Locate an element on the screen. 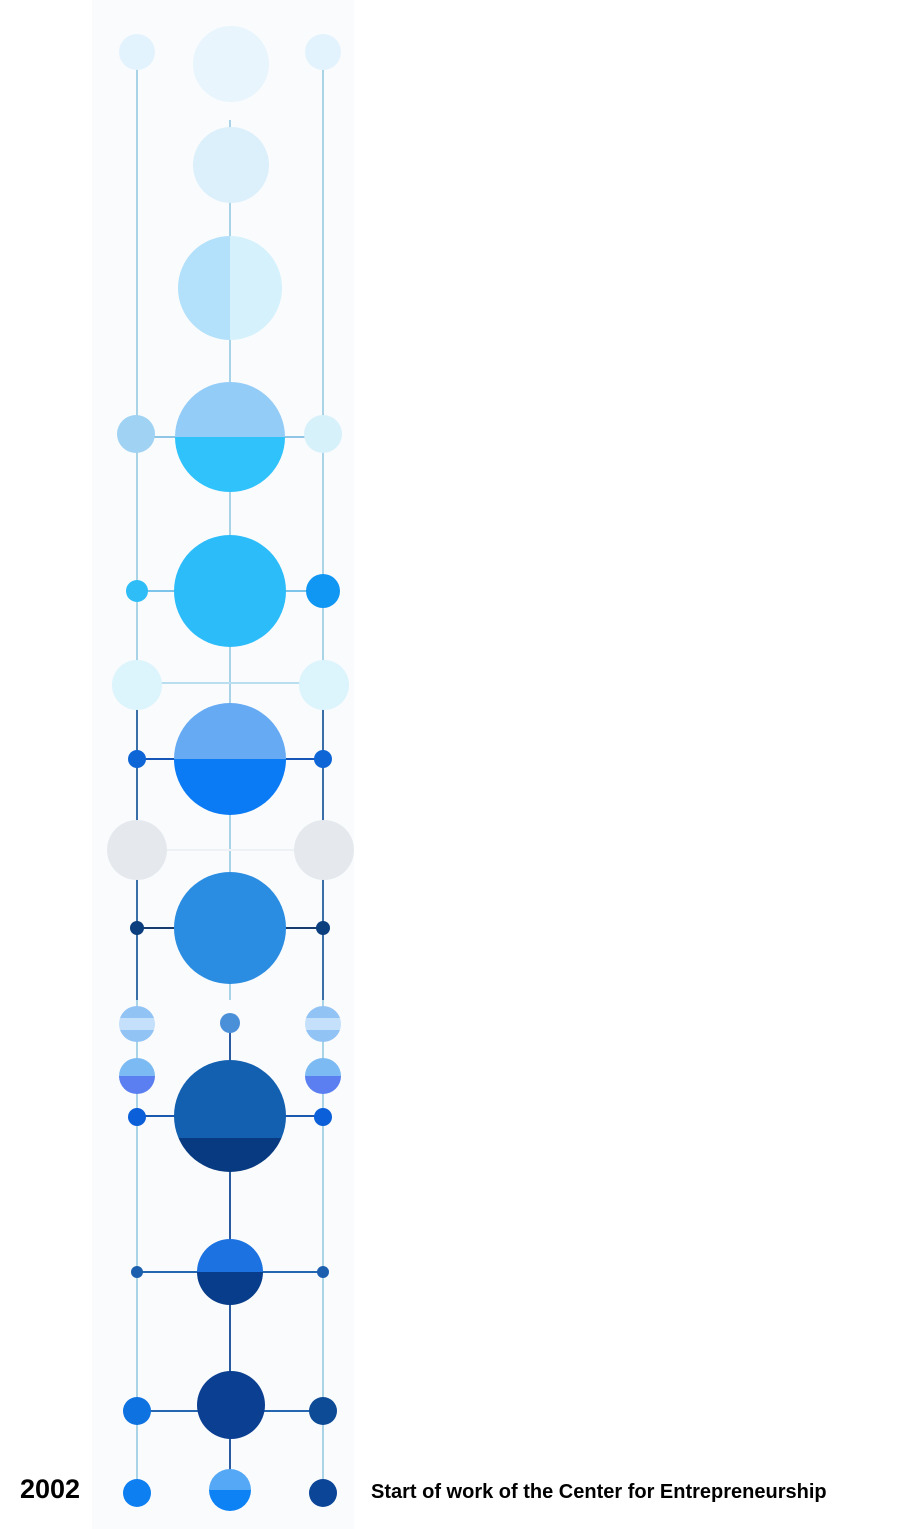 This screenshot has height=1529, width=919. node-r11-center is located at coordinates (230, 1116).